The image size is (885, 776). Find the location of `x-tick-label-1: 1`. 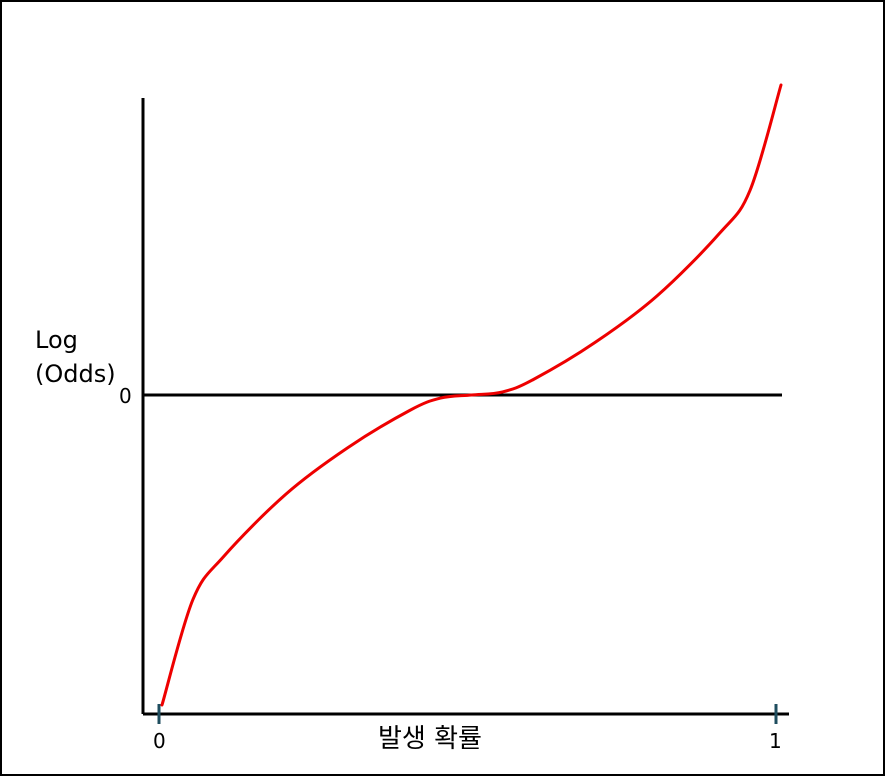

x-tick-label-1: 1 is located at coordinates (775, 741).